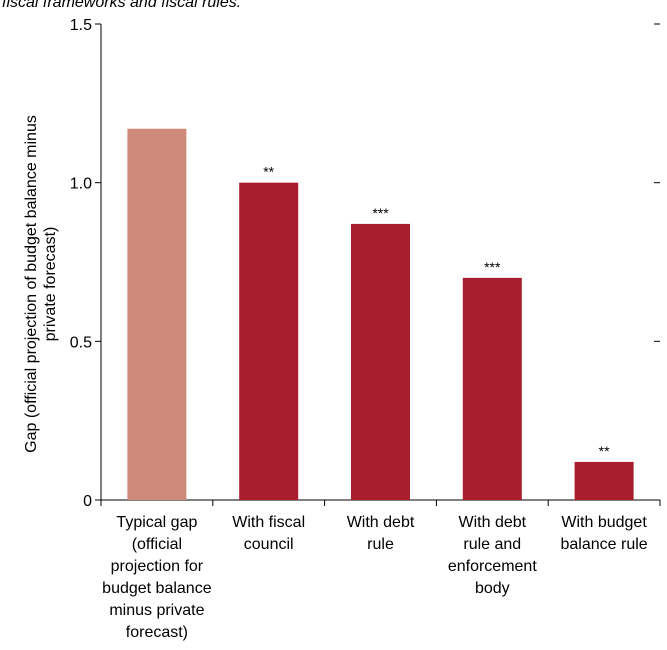  Describe the element at coordinates (157, 632) in the screenshot. I see `x-tick-label-line: forecast)` at that location.